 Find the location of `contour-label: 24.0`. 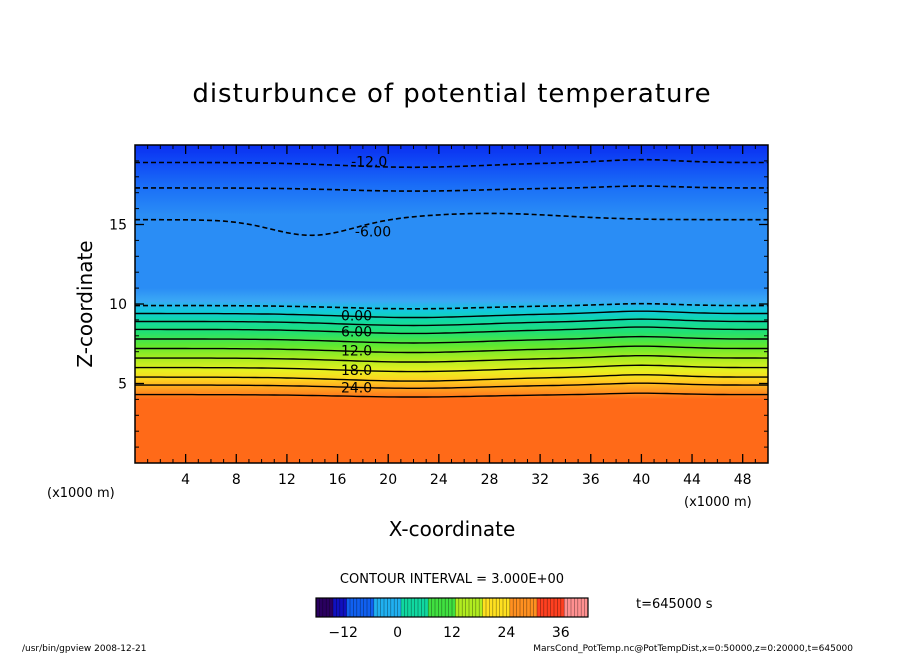

contour-label: 24.0 is located at coordinates (356, 388).